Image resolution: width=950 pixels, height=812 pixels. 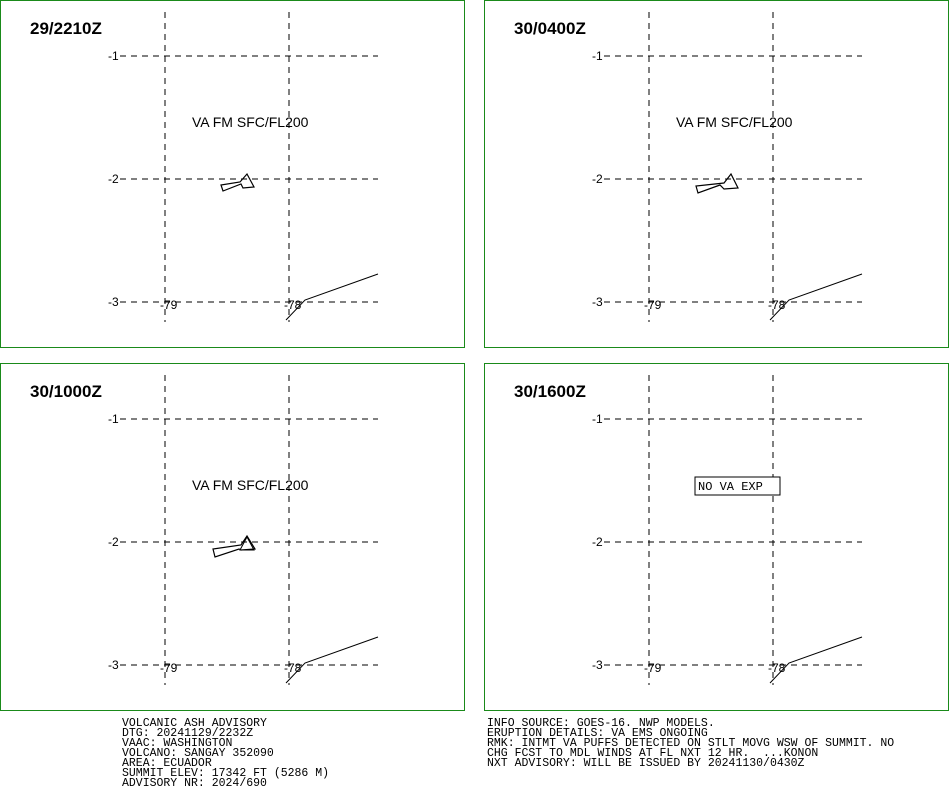 What do you see at coordinates (601, 723) in the screenshot?
I see `footer-line: INFO SOURCE: GOES-16. NWP MODELS.` at bounding box center [601, 723].